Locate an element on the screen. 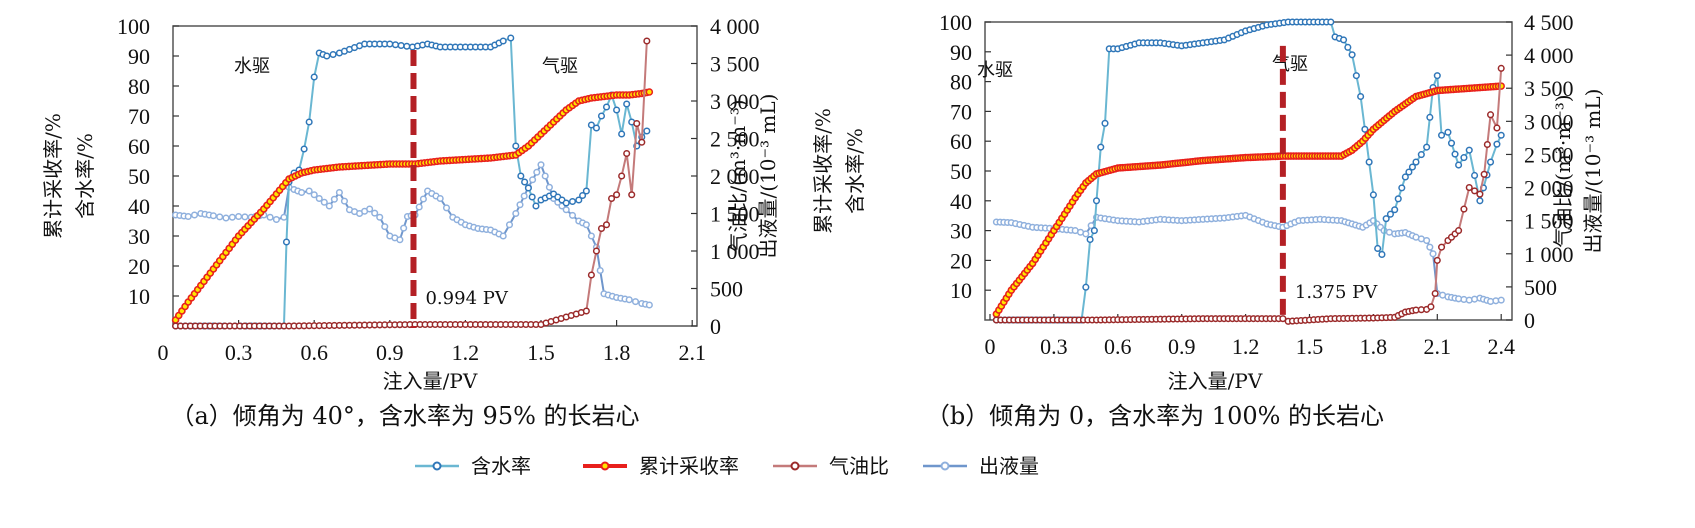 This screenshot has height=528, width=1695. panel-caption: （b）倾角为 0，含水率为 100% 的长岩心 is located at coordinates (1155, 416).